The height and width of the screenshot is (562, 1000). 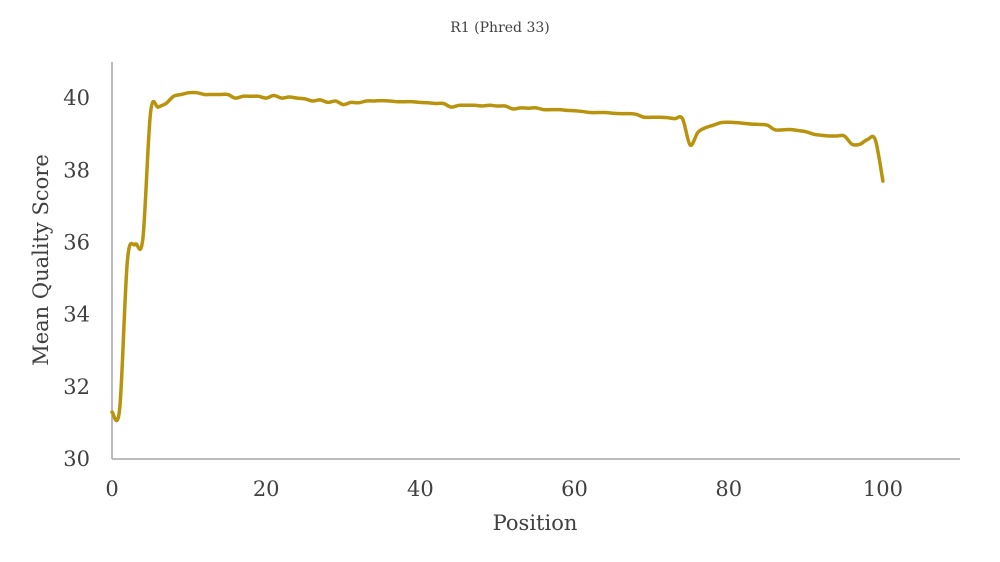 What do you see at coordinates (111, 489) in the screenshot?
I see `x-tick-label: 0` at bounding box center [111, 489].